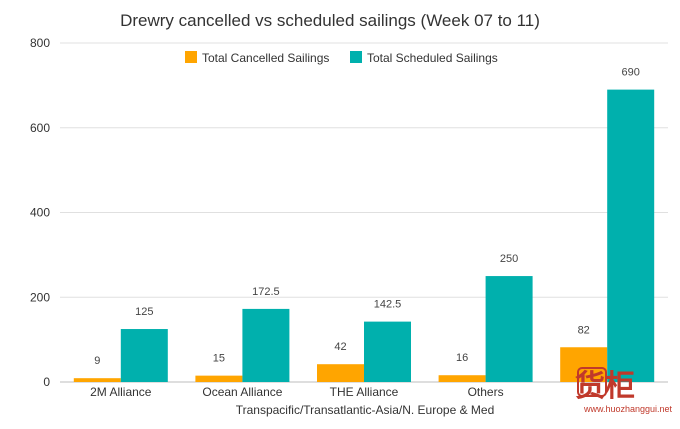 This screenshot has width=680, height=429. What do you see at coordinates (40, 128) in the screenshot?
I see `y-tick-label: 600` at bounding box center [40, 128].